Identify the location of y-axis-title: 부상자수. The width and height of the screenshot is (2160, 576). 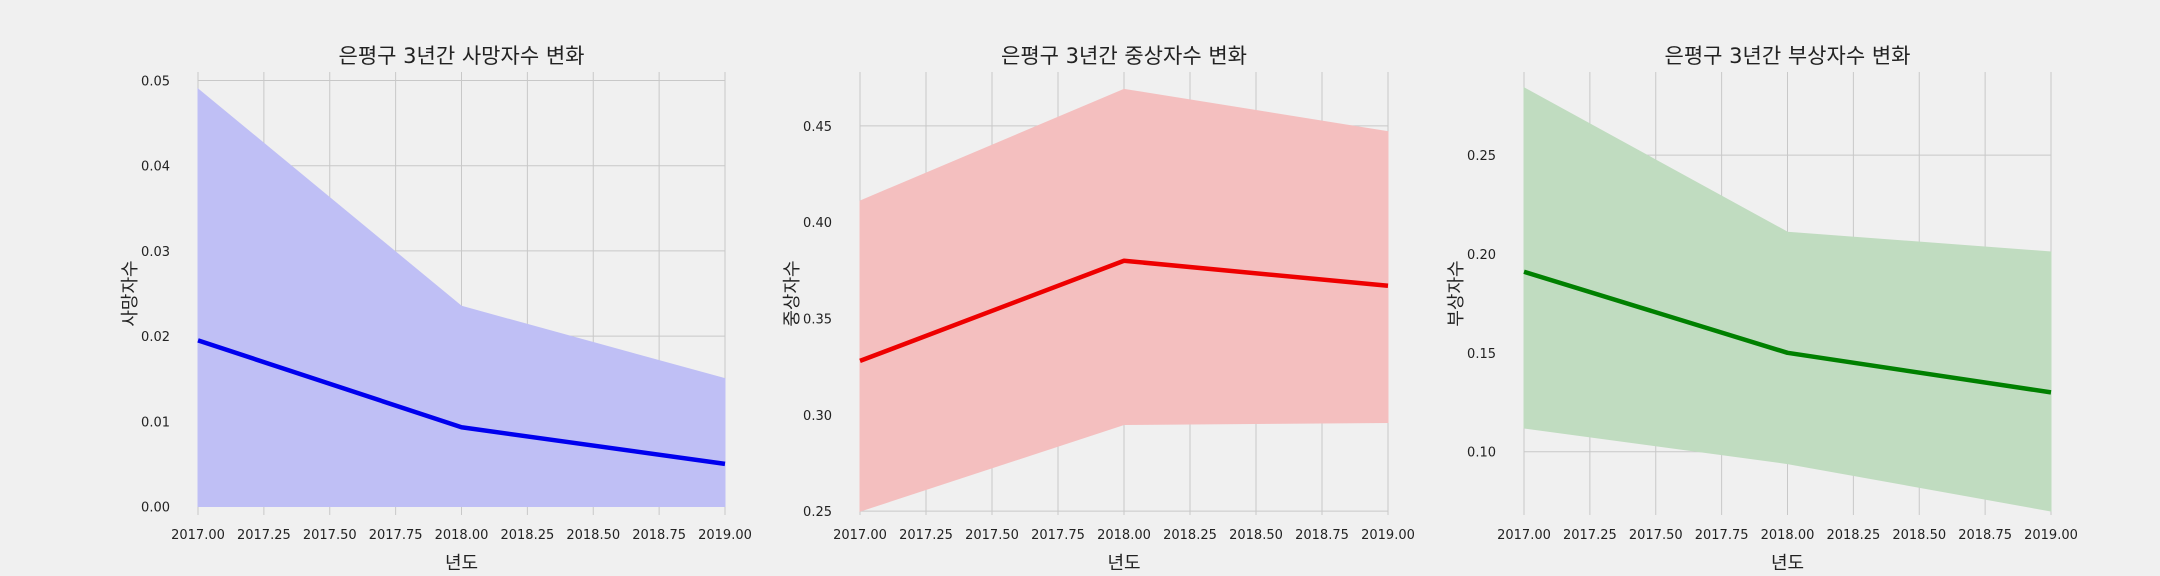
(1456, 293).